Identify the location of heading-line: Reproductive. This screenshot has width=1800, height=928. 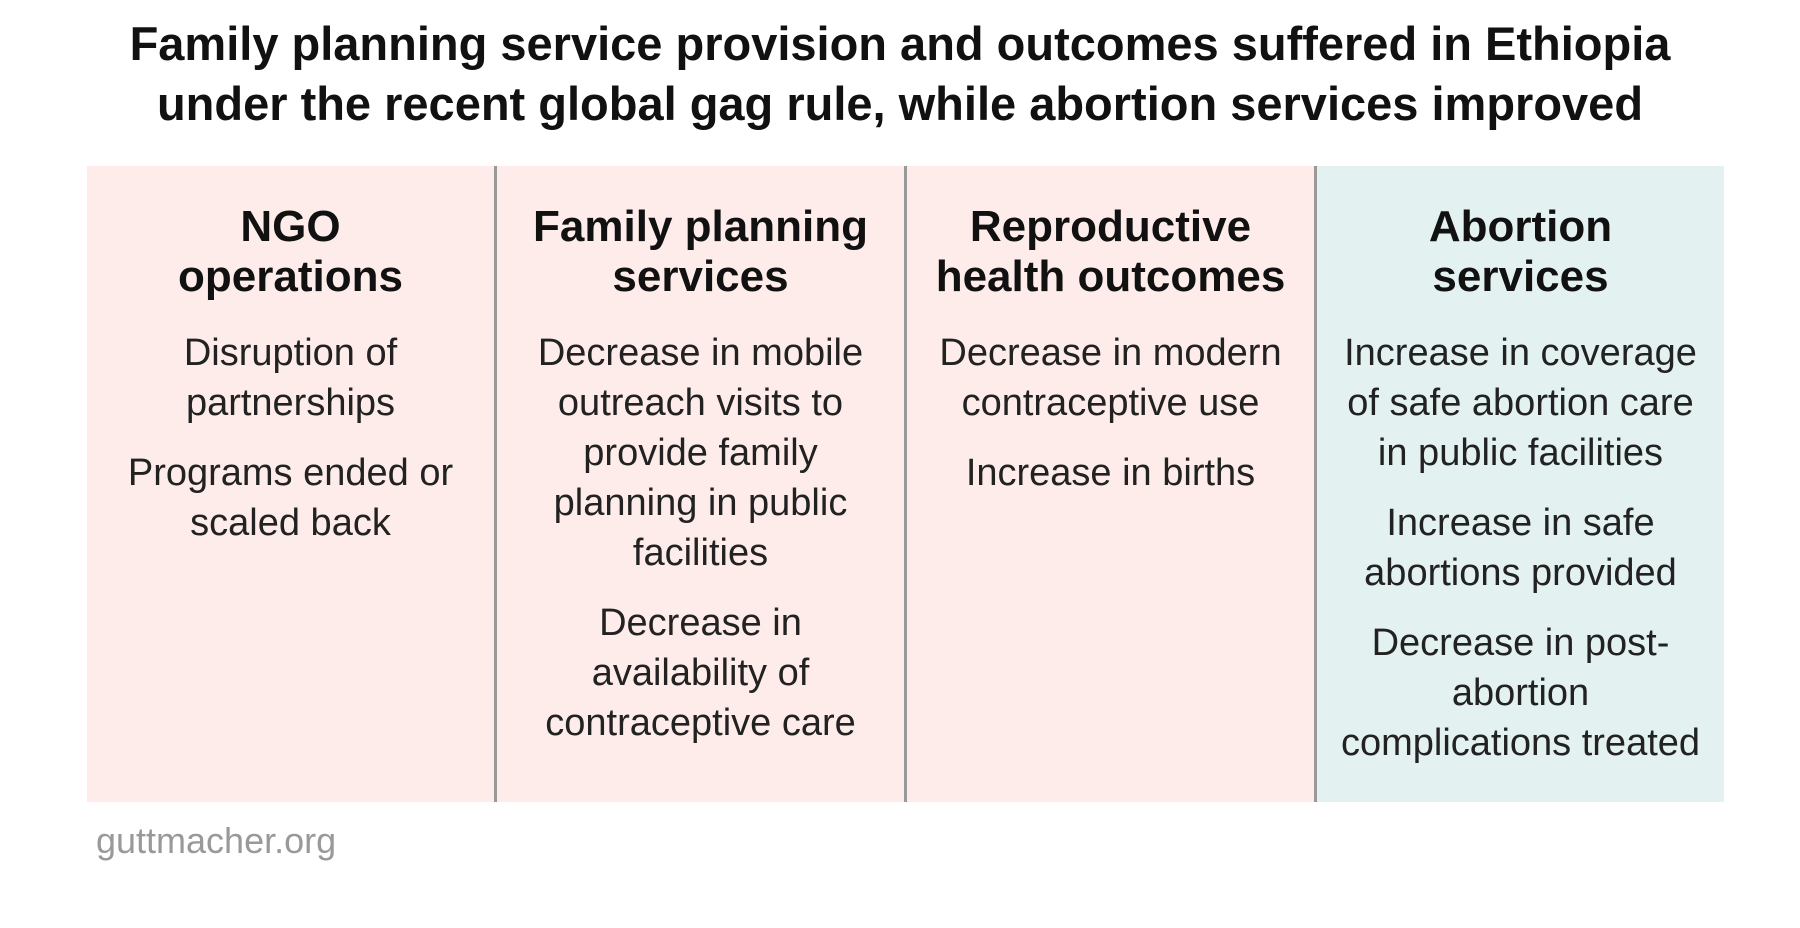
(1110, 226).